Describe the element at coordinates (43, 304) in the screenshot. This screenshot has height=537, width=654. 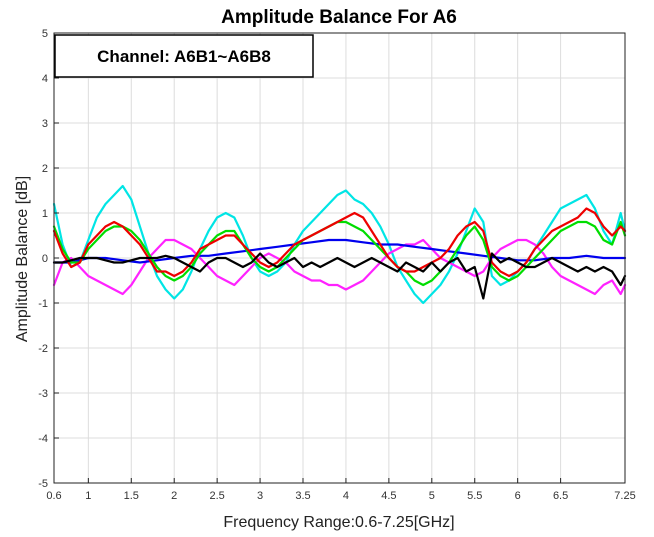
I see `y-tick-label: -1` at that location.